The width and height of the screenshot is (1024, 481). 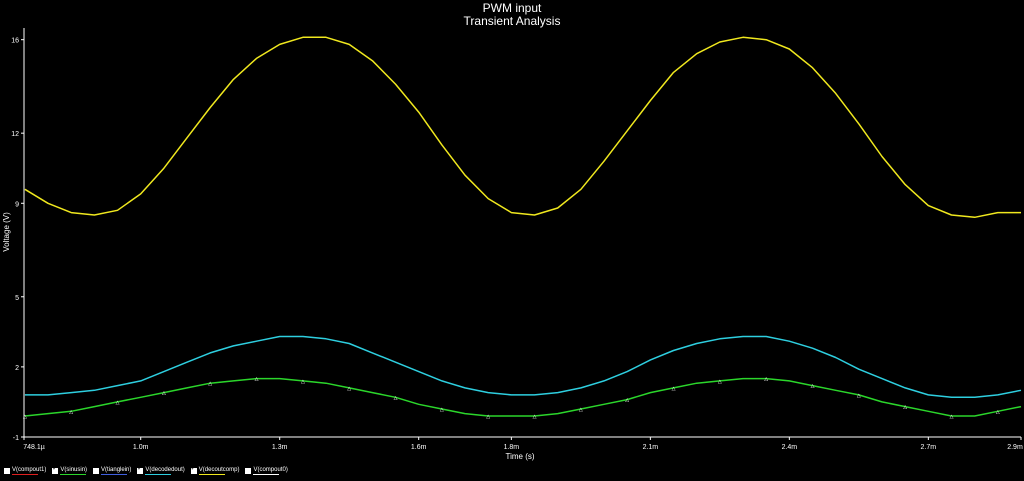 I want to click on legend-item: V(compout1), so click(x=25, y=471).